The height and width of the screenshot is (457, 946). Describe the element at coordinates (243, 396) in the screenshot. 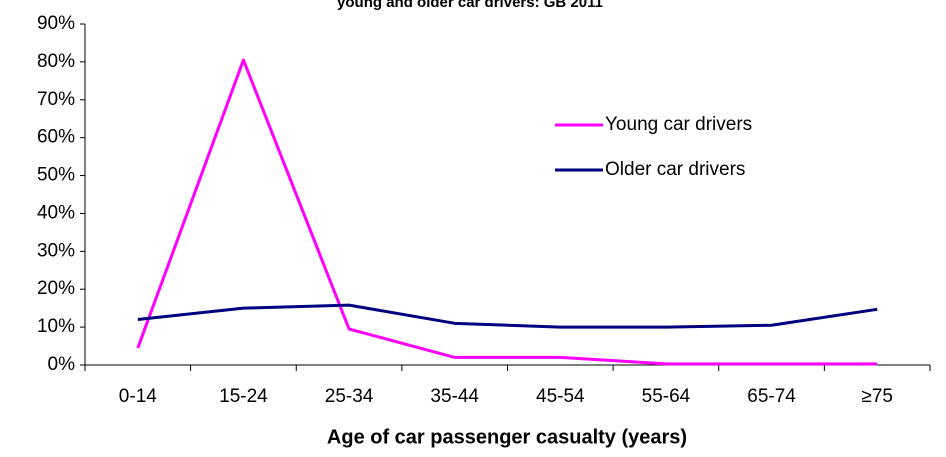

I see `x-tick-label: 15-24` at that location.